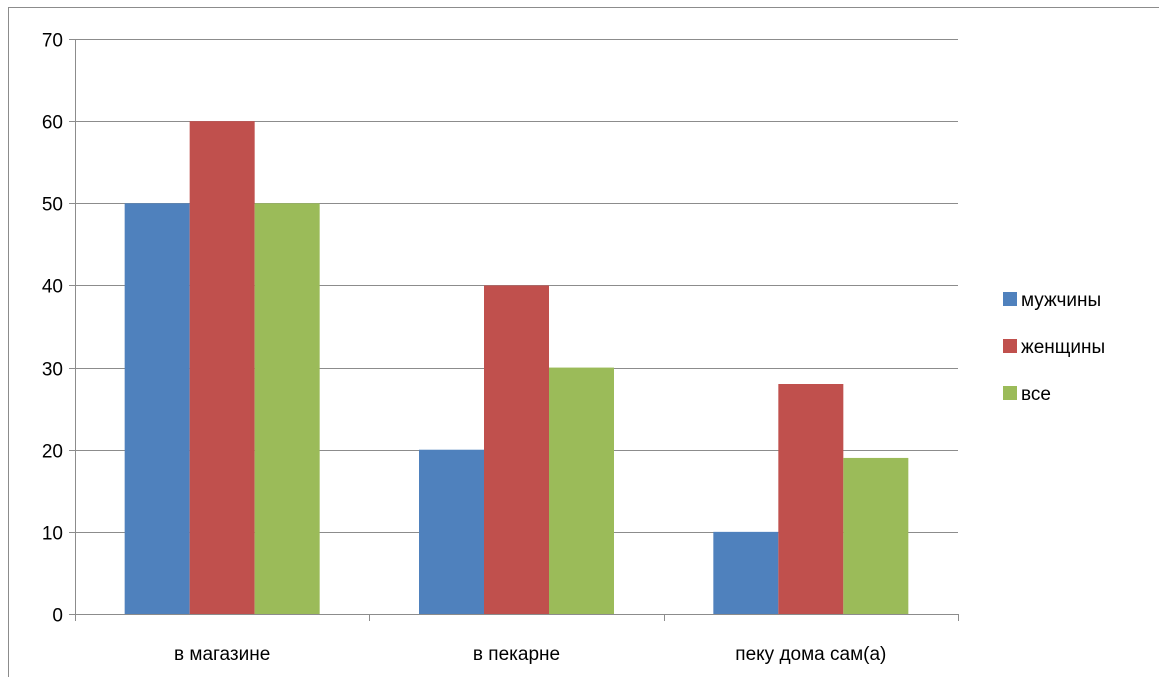 Image resolution: width=1159 pixels, height=682 pixels. I want to click on y-tick-label: 50, so click(52, 205).